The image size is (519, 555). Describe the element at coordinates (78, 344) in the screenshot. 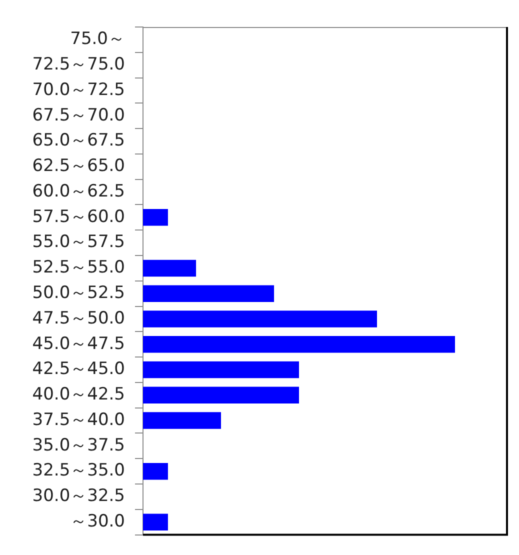

I see `y-tick-label: 45.0～47.5` at that location.